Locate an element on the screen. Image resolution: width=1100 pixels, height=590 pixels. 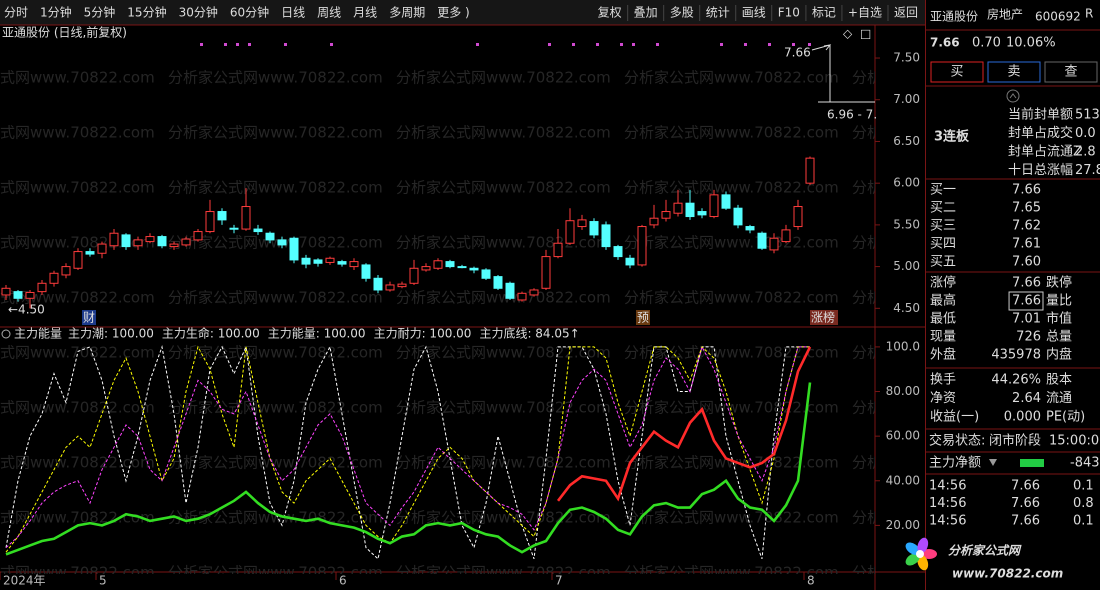
trade-button-label: 查 is located at coordinates (1070, 72).